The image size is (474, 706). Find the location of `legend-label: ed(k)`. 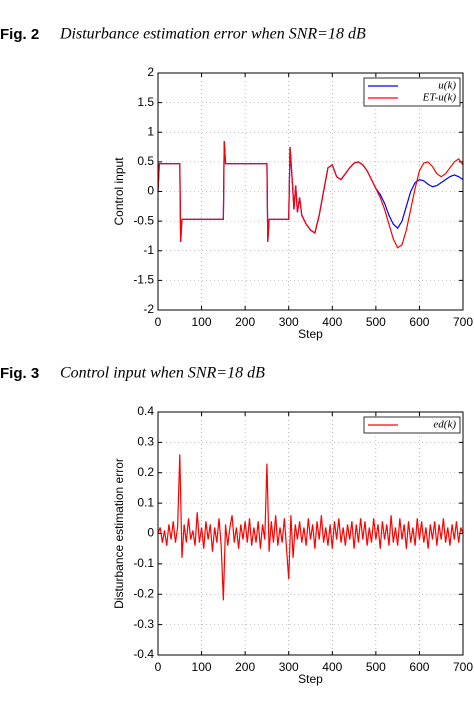

legend-label: ed(k) is located at coordinates (444, 425).